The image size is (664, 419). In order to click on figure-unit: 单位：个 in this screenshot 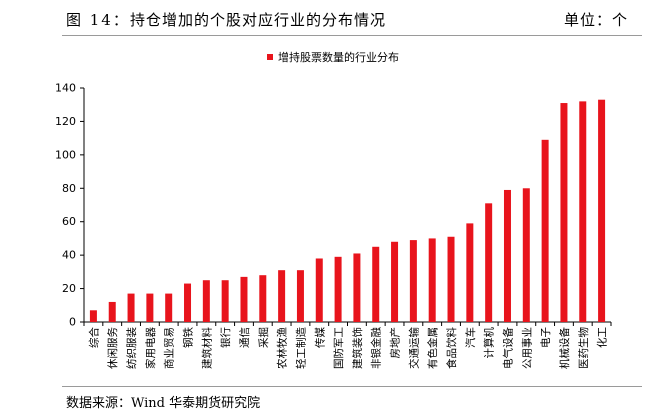, I will do `click(595, 20)`.